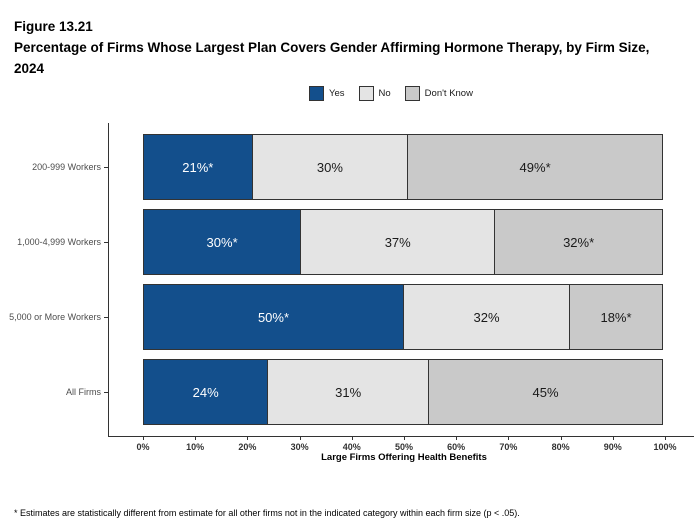 Image resolution: width=698 pixels, height=525 pixels. I want to click on bar-segment: 30%, so click(330, 167).